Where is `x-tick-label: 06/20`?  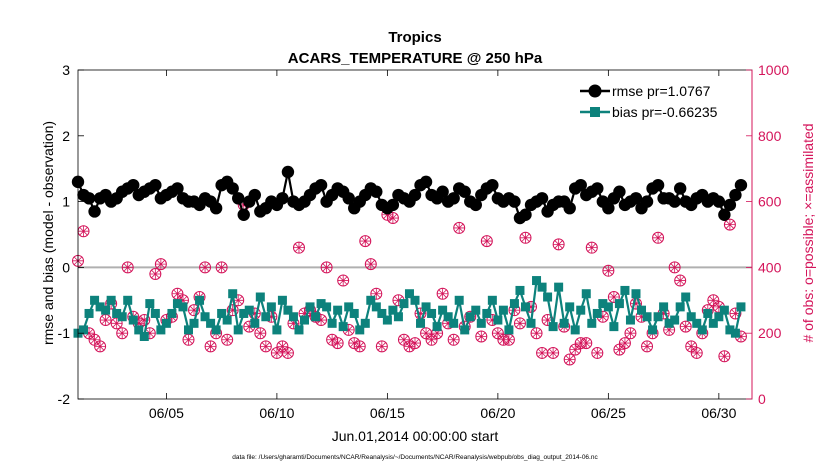
x-tick-label: 06/20 is located at coordinates (497, 413).